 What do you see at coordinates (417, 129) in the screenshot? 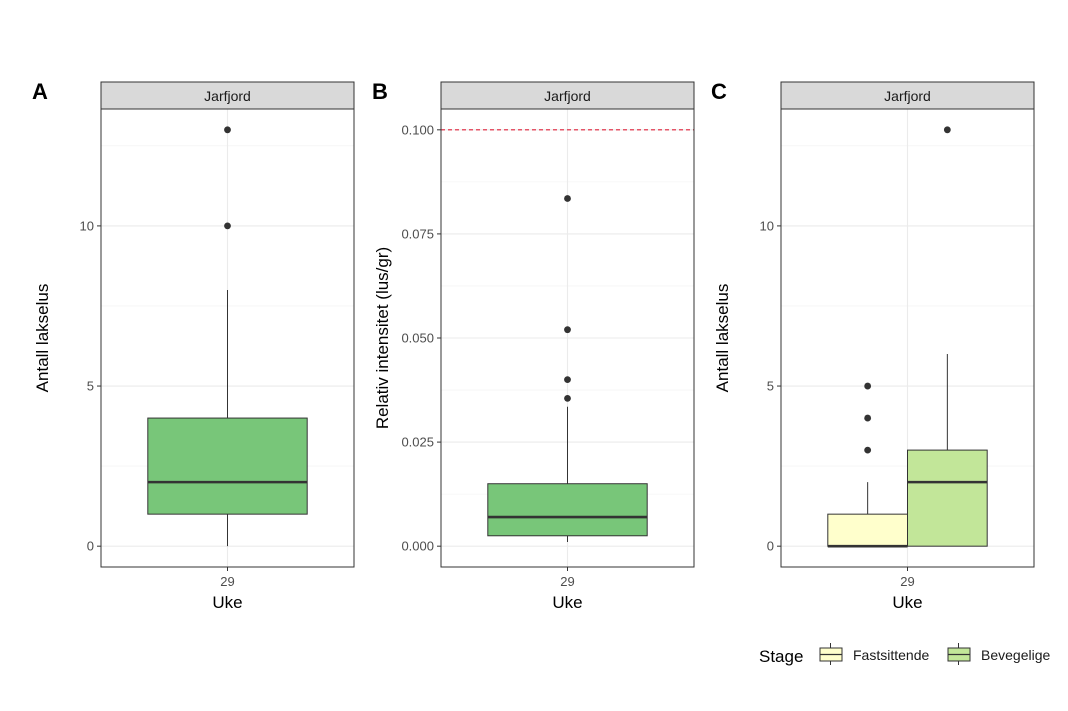
I see `y-tick-label: 0.100` at bounding box center [417, 129].